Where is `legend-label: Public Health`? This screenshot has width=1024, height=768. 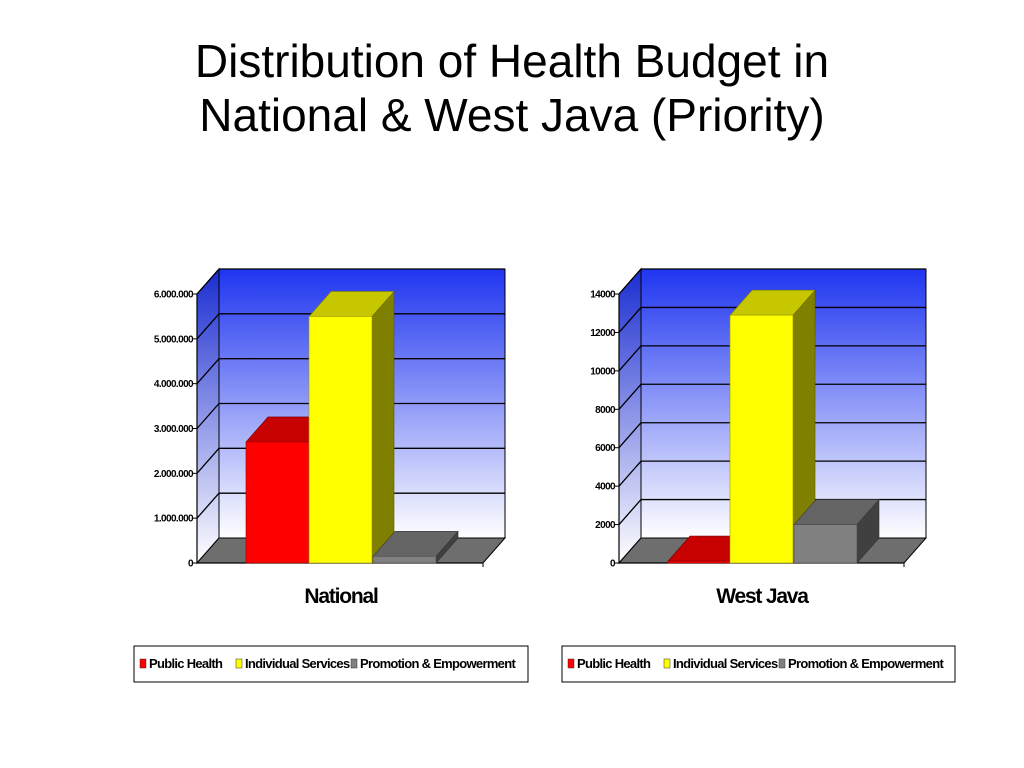
legend-label: Public Health is located at coordinates (186, 663).